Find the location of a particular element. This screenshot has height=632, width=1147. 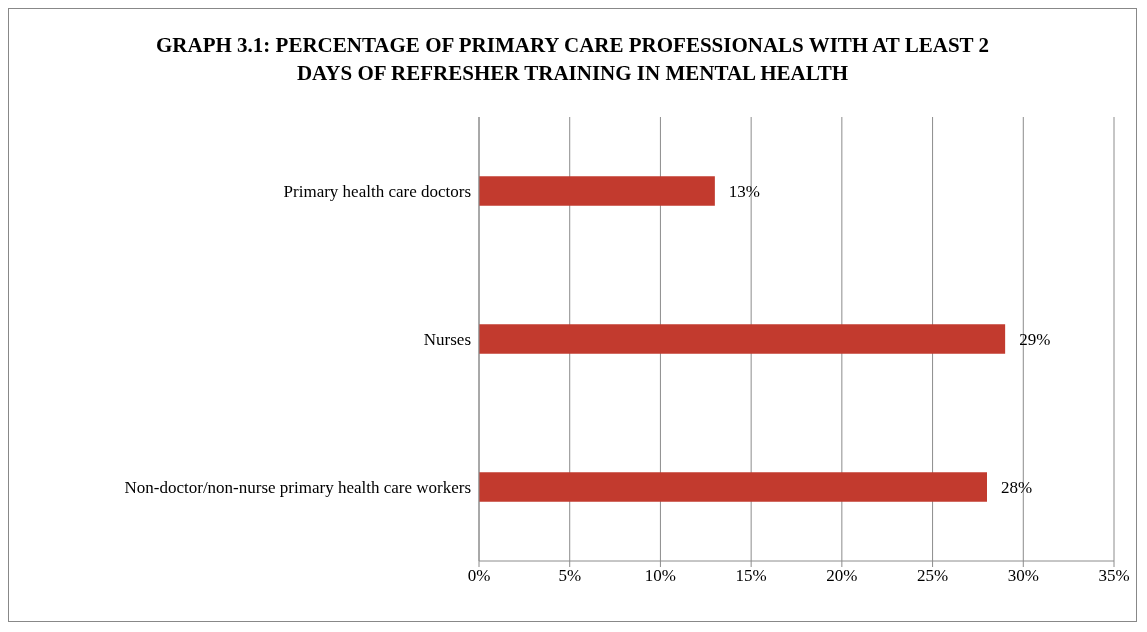

x-tick-label: 0% is located at coordinates (479, 576).